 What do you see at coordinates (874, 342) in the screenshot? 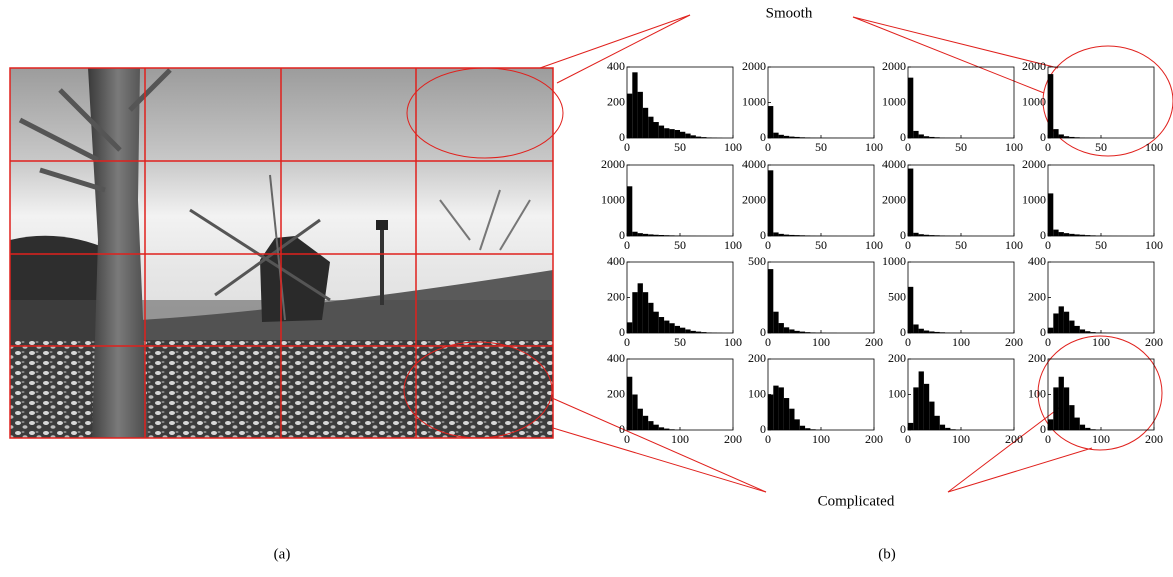
I see `x-tick-label: 200` at bounding box center [874, 342].